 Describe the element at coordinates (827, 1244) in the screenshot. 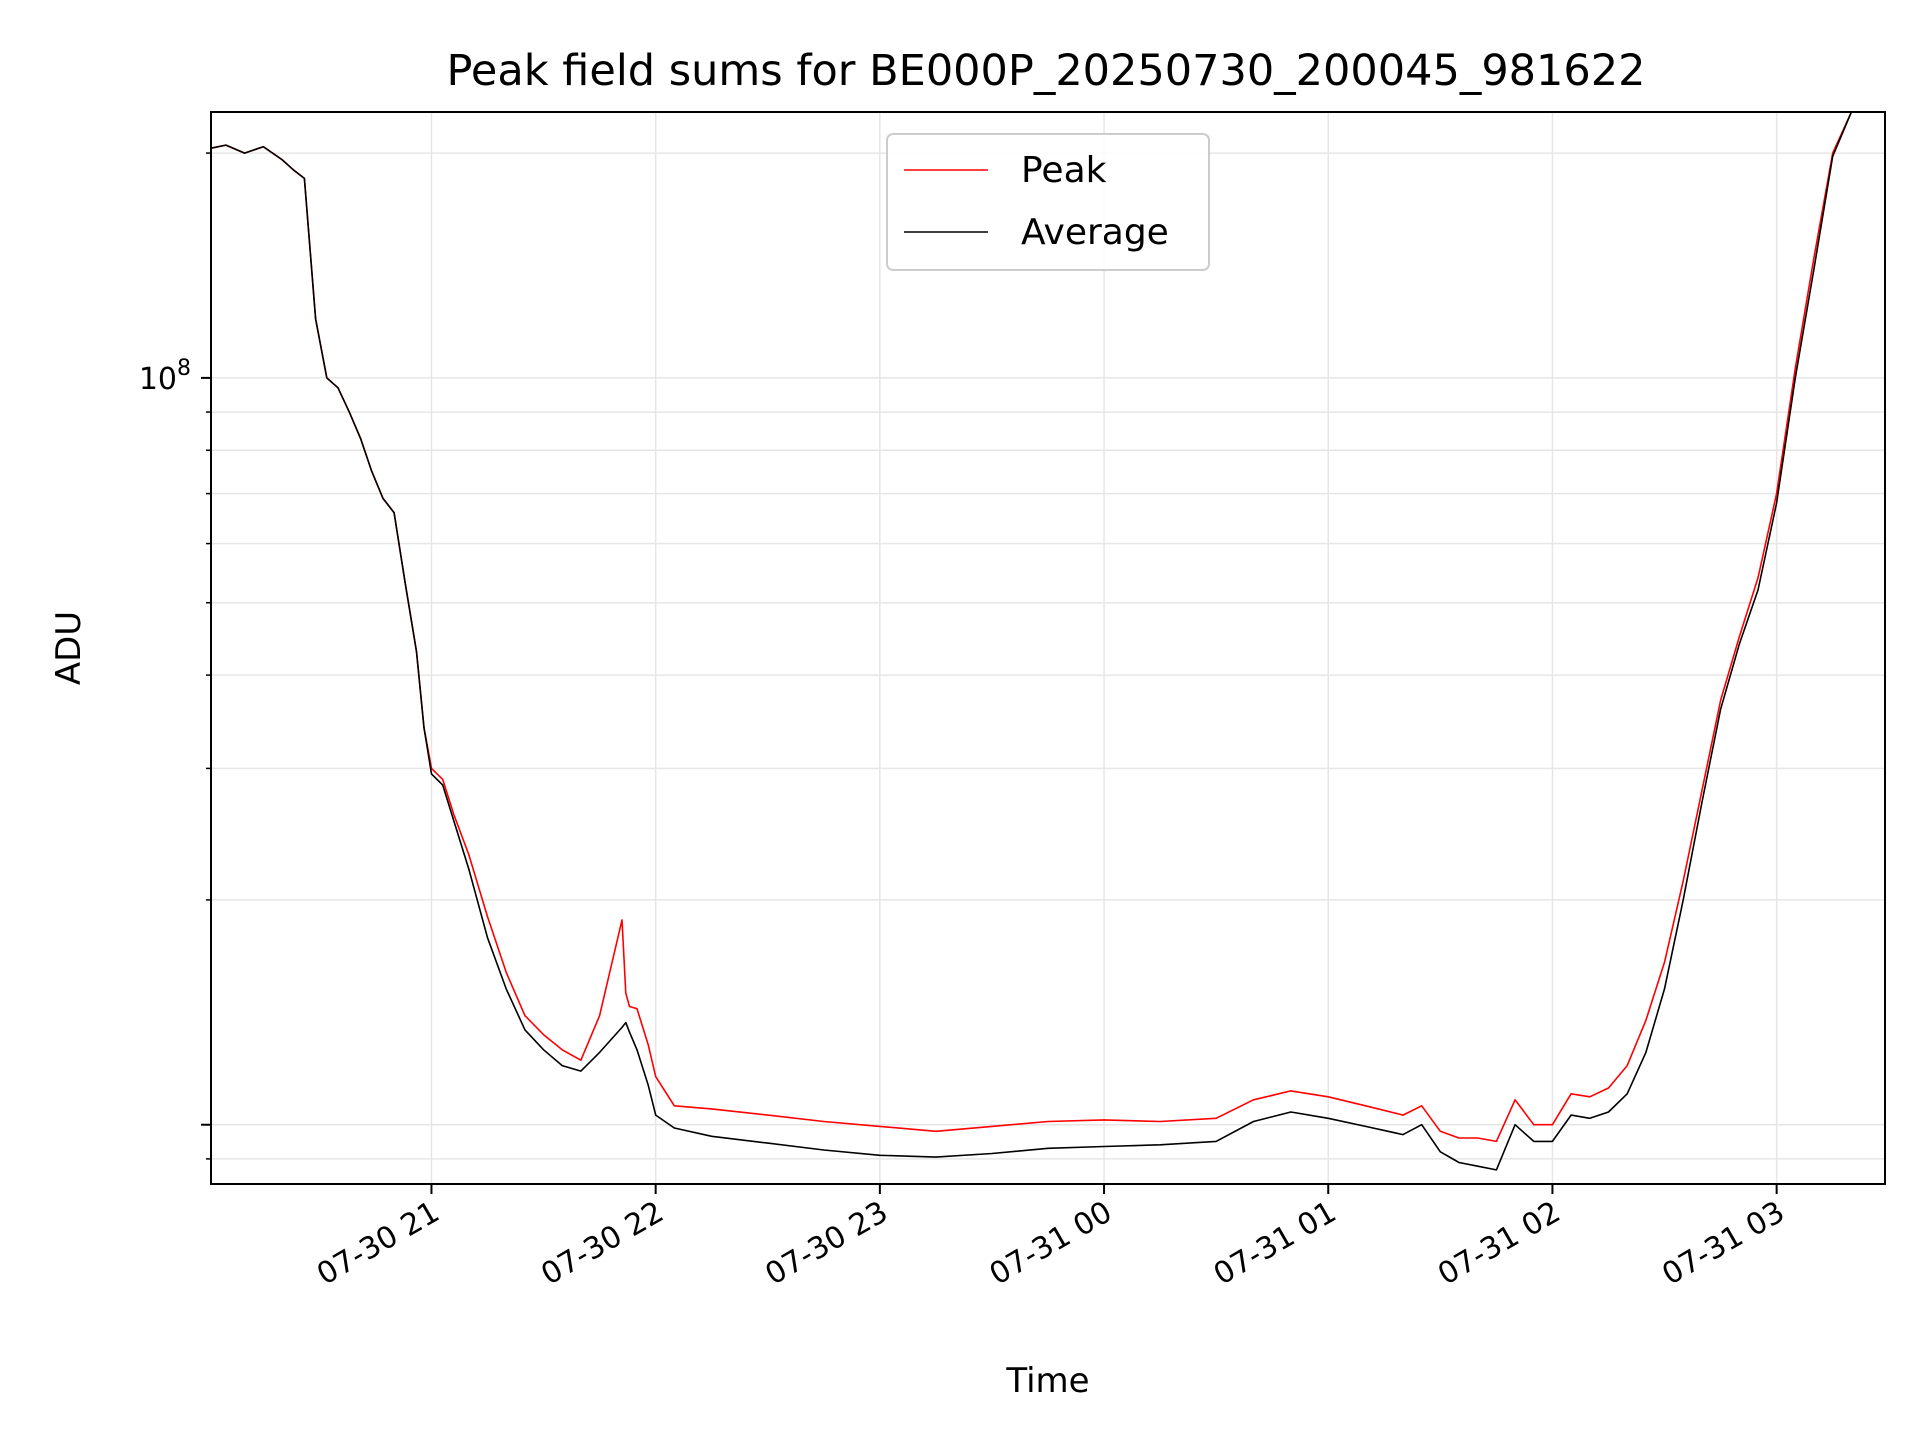

I see `x-tick-label: 07-30 23` at that location.